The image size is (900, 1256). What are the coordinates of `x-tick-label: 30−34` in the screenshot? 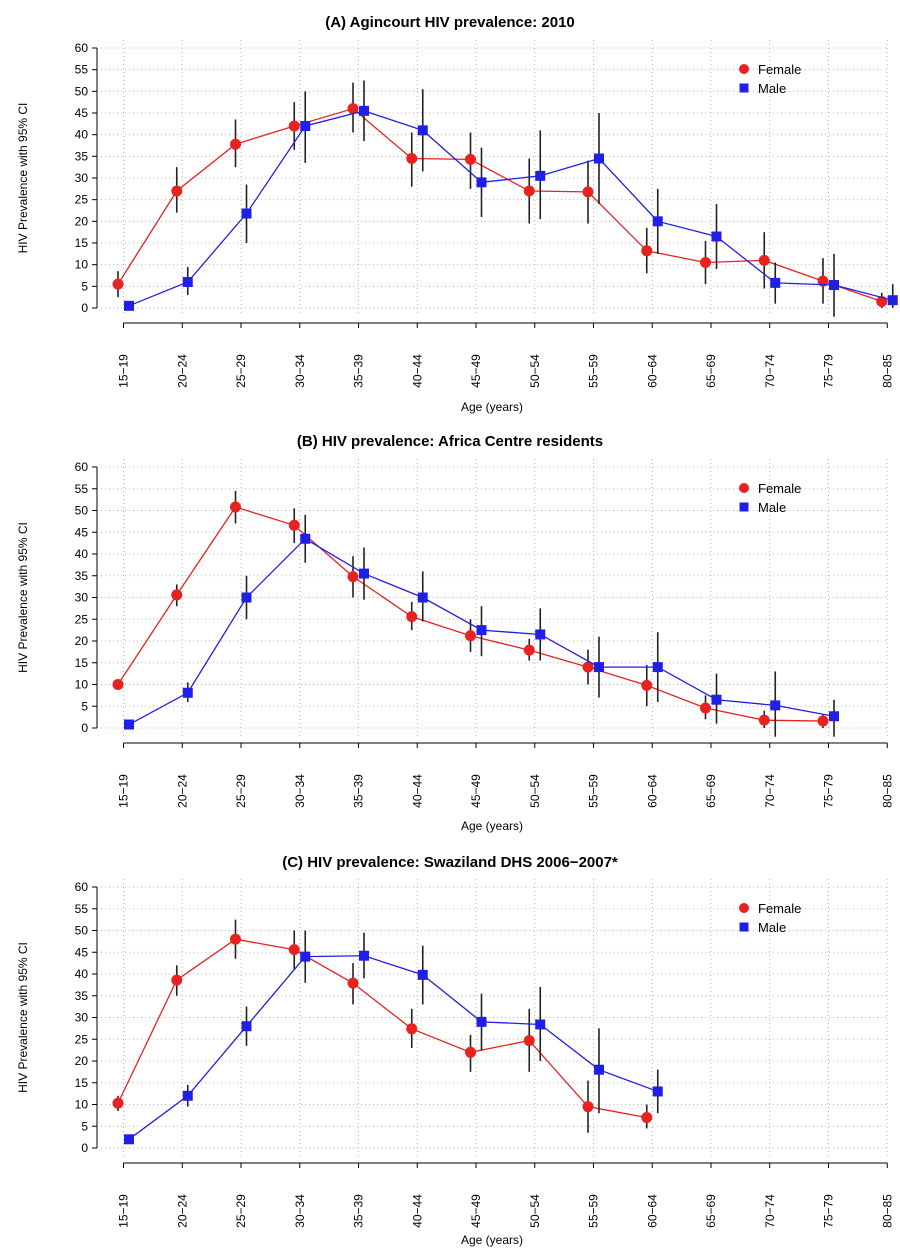 It's located at (300, 1211).